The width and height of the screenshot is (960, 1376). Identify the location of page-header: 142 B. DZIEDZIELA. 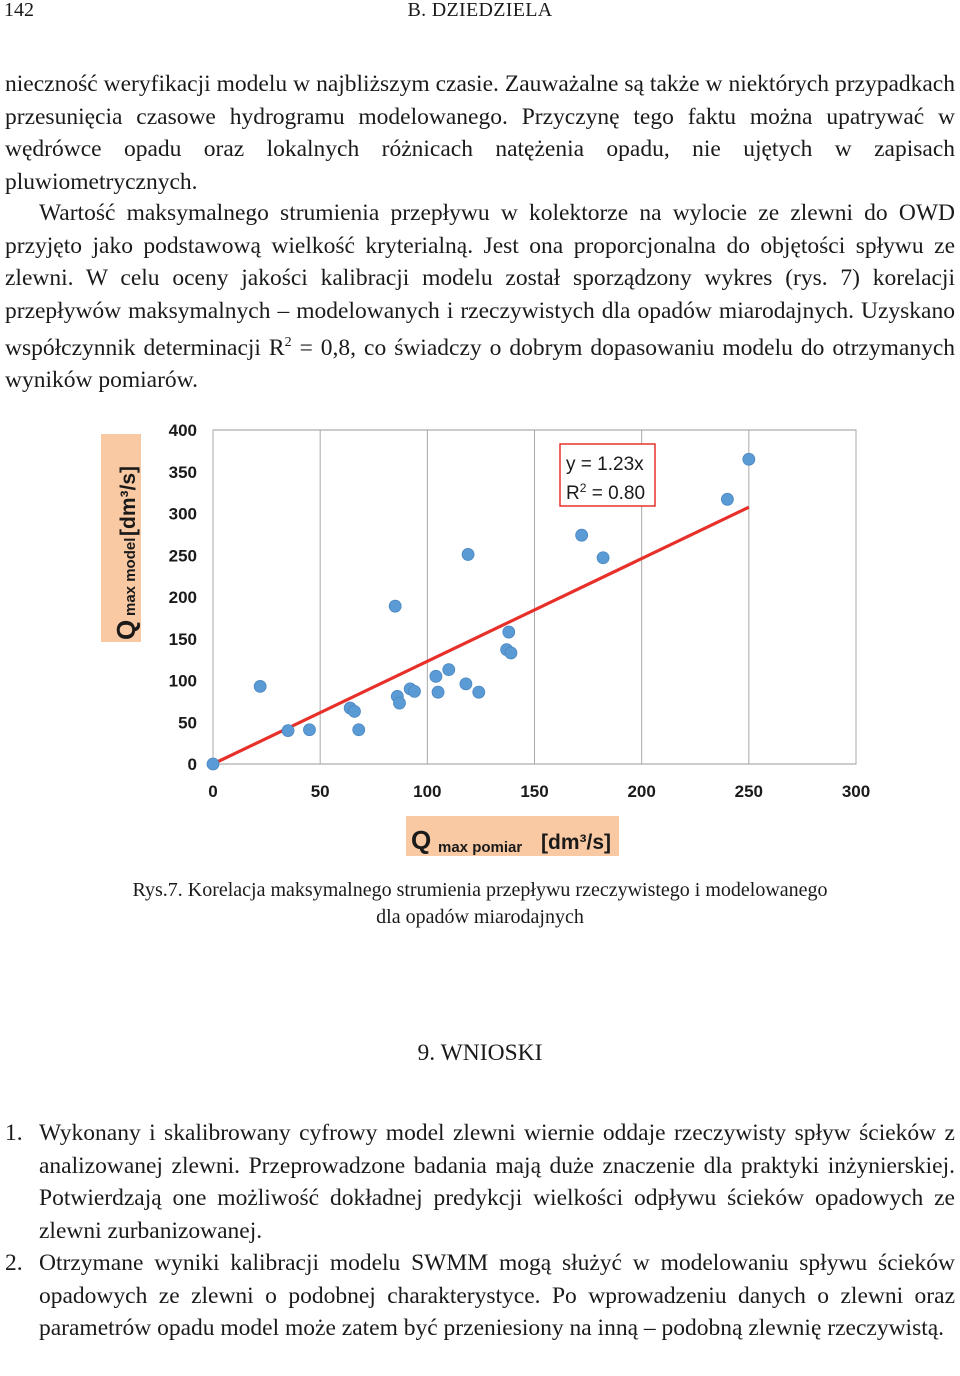
(480, 15).